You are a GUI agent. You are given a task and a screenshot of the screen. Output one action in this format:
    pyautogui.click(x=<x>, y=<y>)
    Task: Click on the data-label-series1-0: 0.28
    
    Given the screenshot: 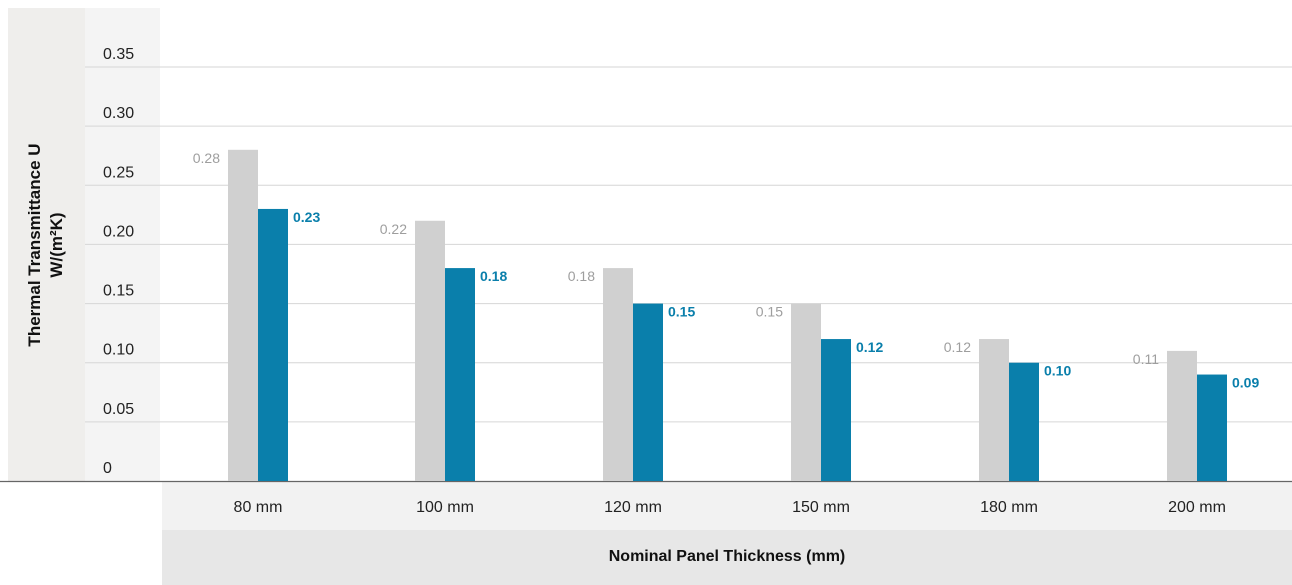 What is the action you would take?
    pyautogui.click(x=206, y=158)
    